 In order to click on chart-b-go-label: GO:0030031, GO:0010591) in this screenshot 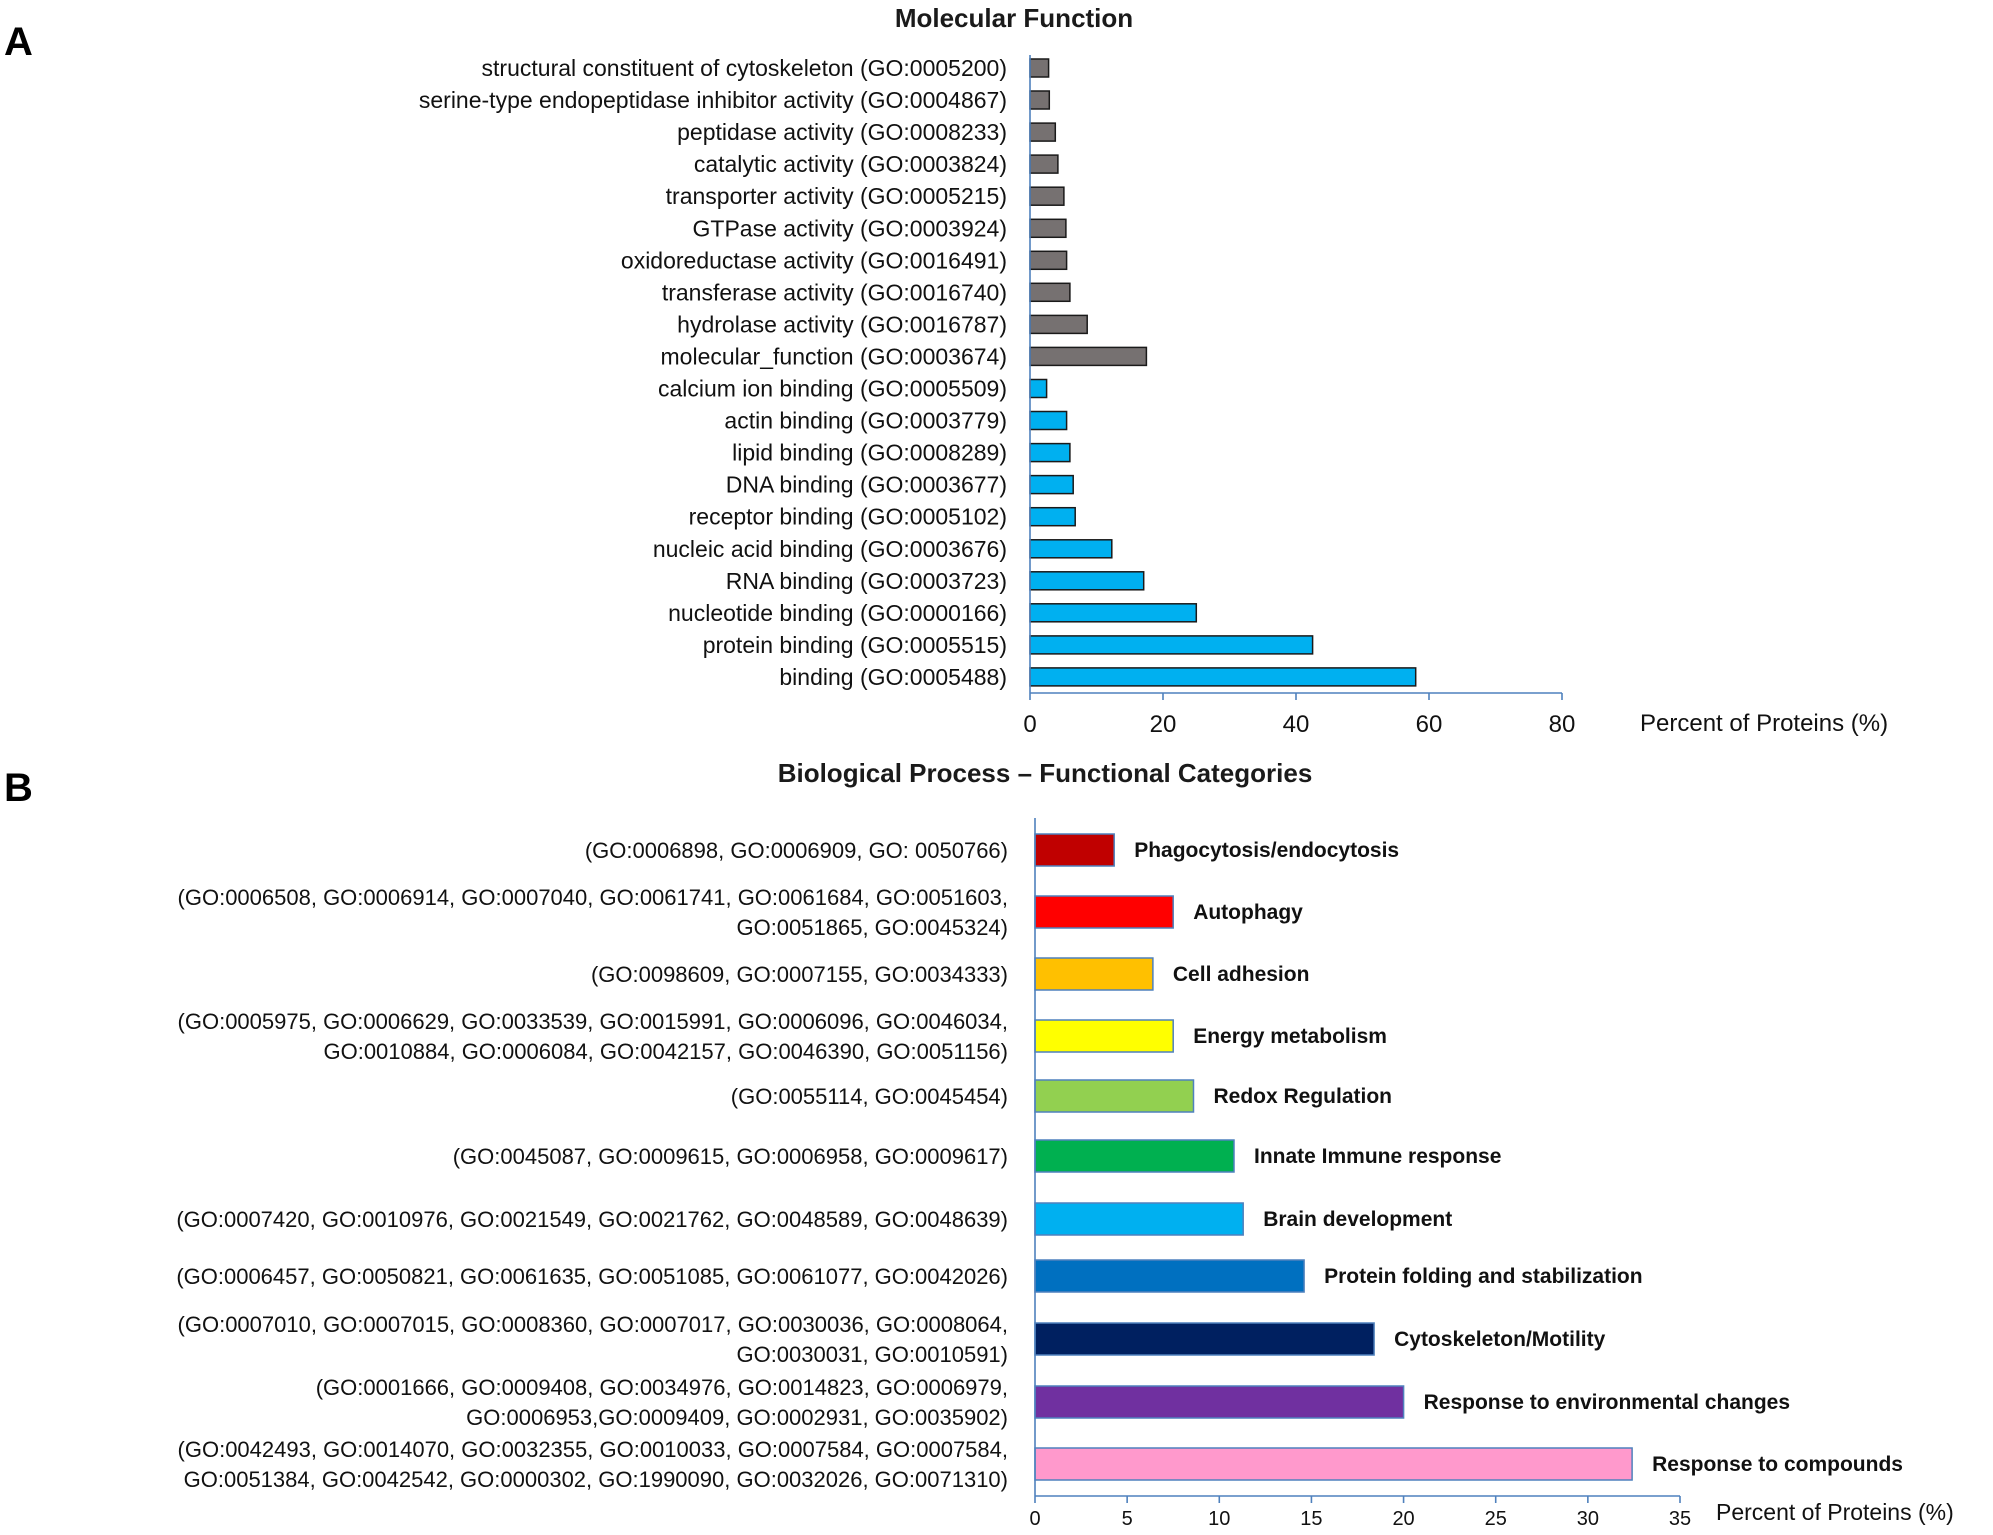, I will do `click(872, 1354)`.